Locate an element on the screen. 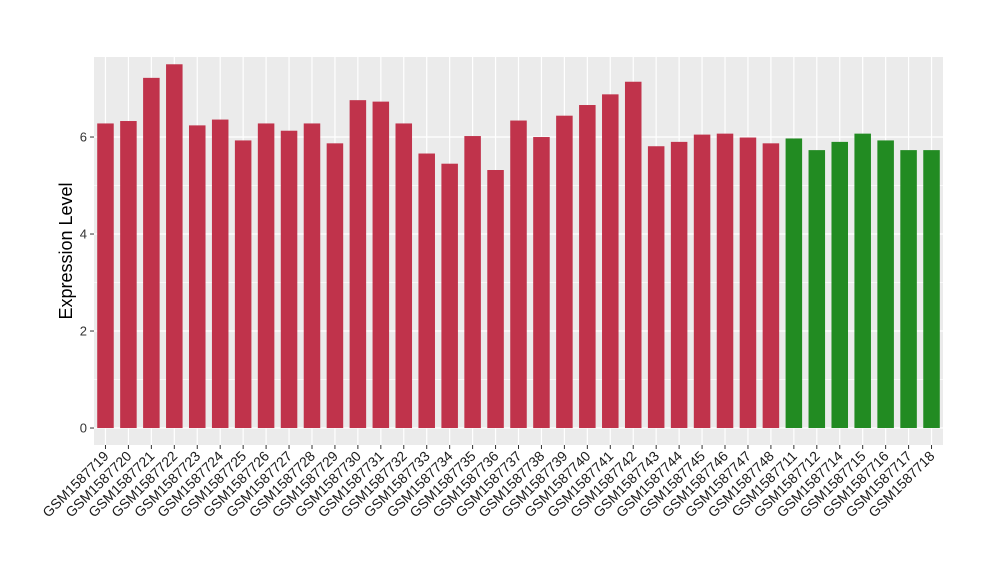 Image resolution: width=1000 pixels, height=580 pixels. bar-GSM1587716 is located at coordinates (885, 284).